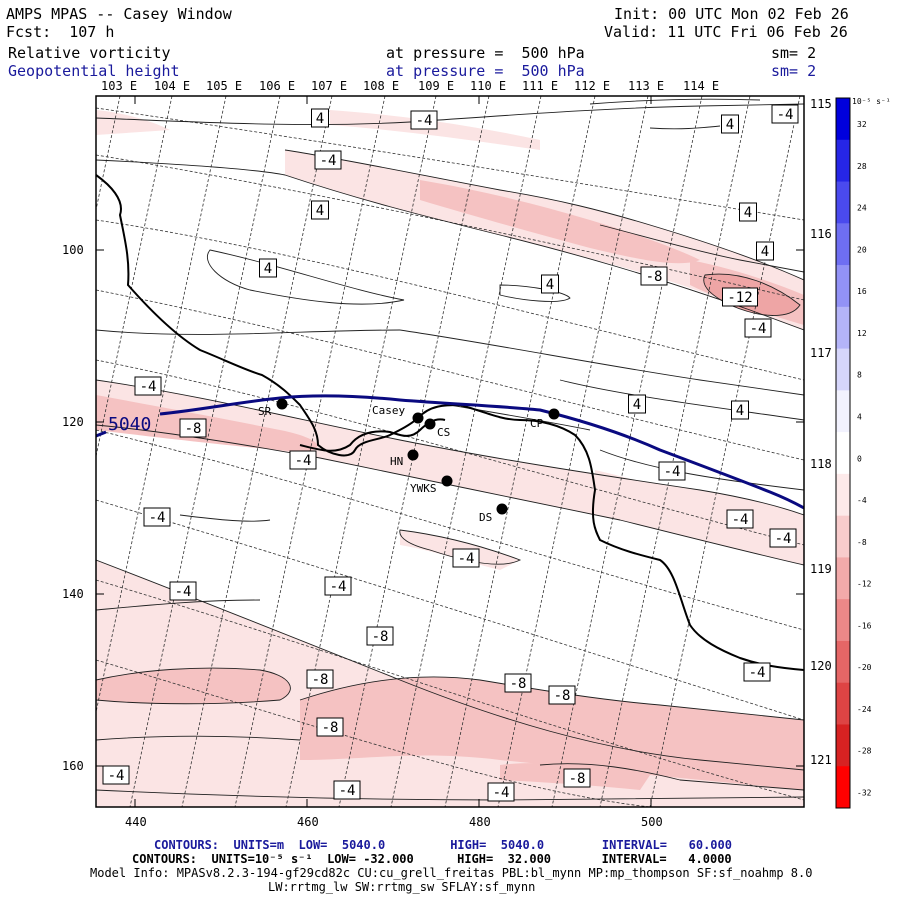 The height and width of the screenshot is (900, 900). Describe the element at coordinates (480, 822) in the screenshot. I see `x-tick-label: 480` at that location.